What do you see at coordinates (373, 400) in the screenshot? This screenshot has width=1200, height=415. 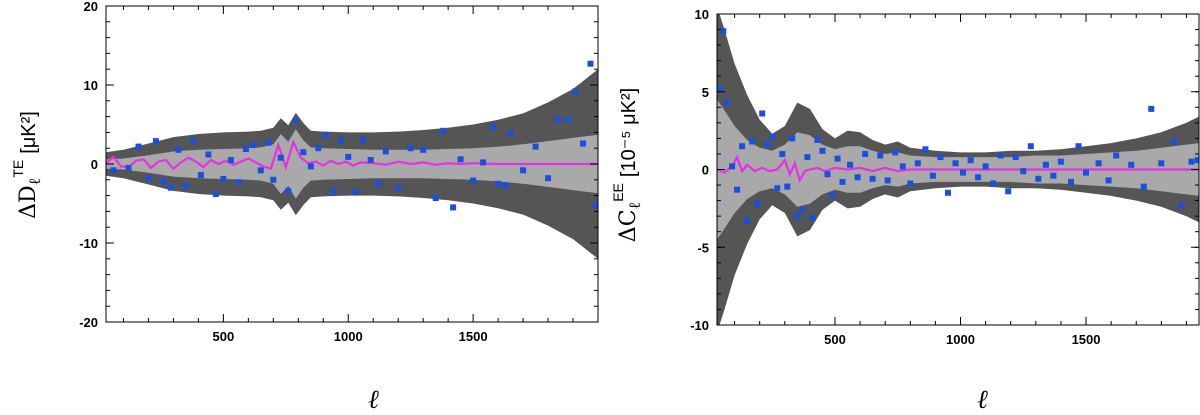 I see `te-x-axis-label: ℓ` at bounding box center [373, 400].